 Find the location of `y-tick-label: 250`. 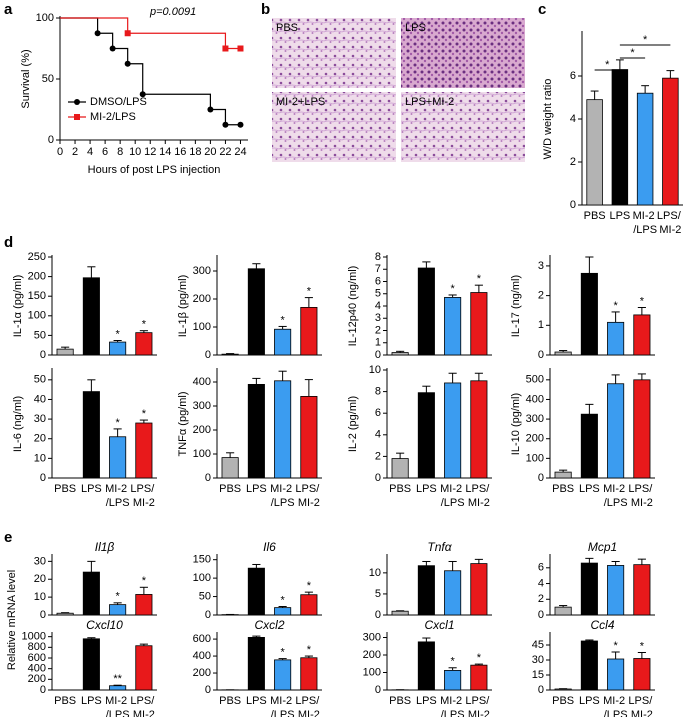

y-tick-label: 250 is located at coordinates (37, 257).